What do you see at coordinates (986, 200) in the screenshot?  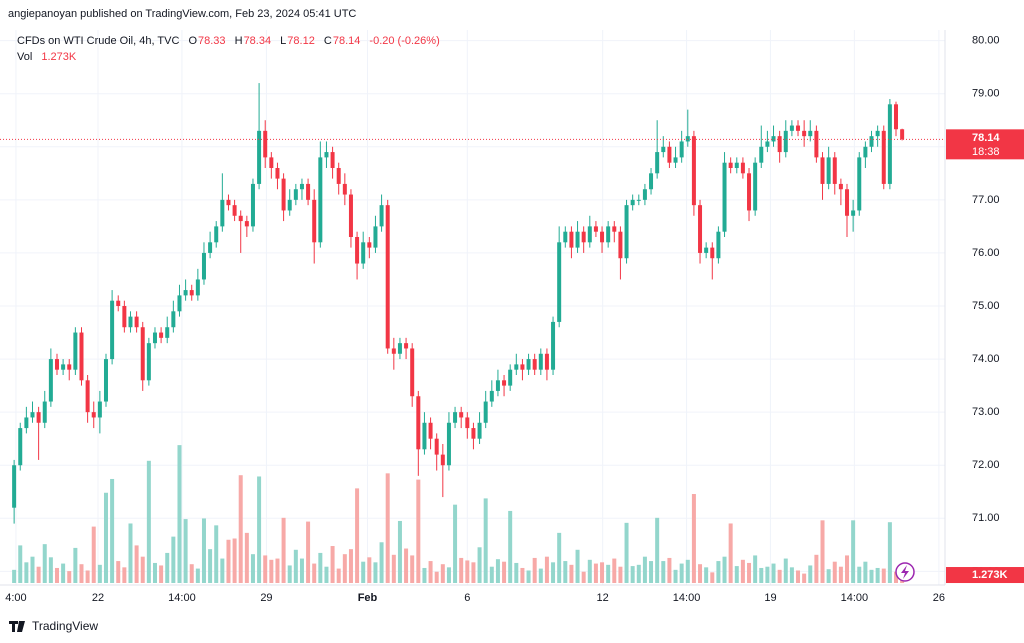 I see `y-tick-label: 77.00` at bounding box center [986, 200].